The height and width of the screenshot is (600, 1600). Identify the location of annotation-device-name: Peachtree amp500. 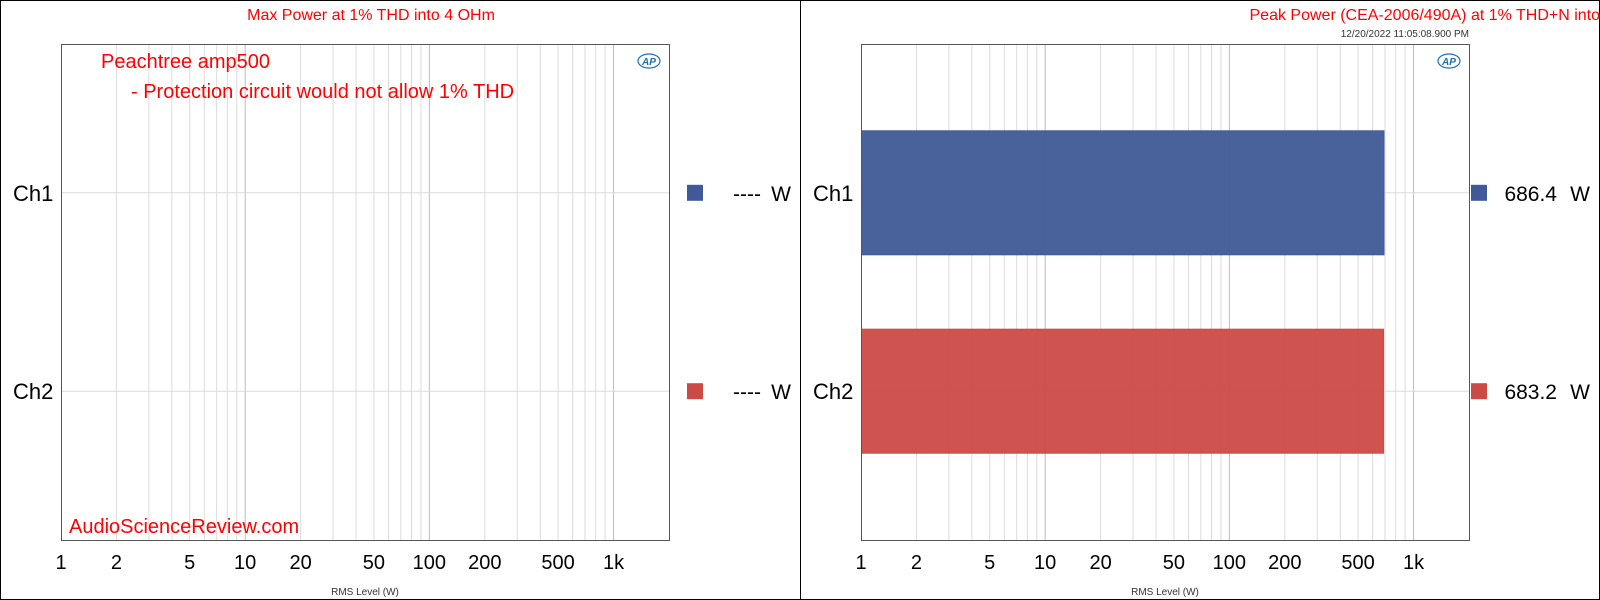
(185, 62).